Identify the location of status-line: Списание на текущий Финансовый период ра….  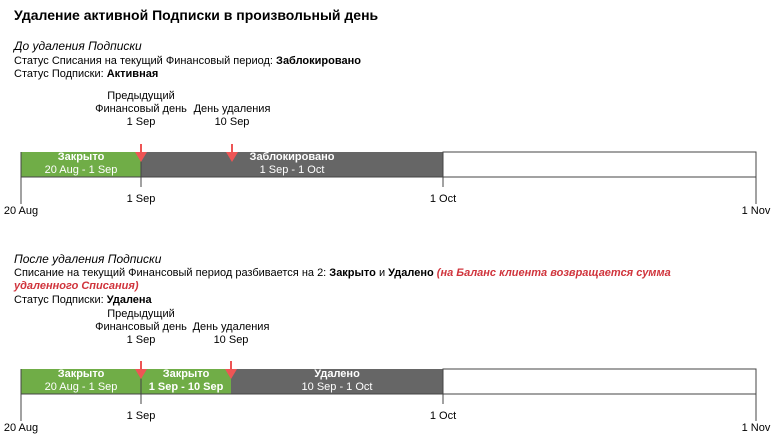
(371, 280).